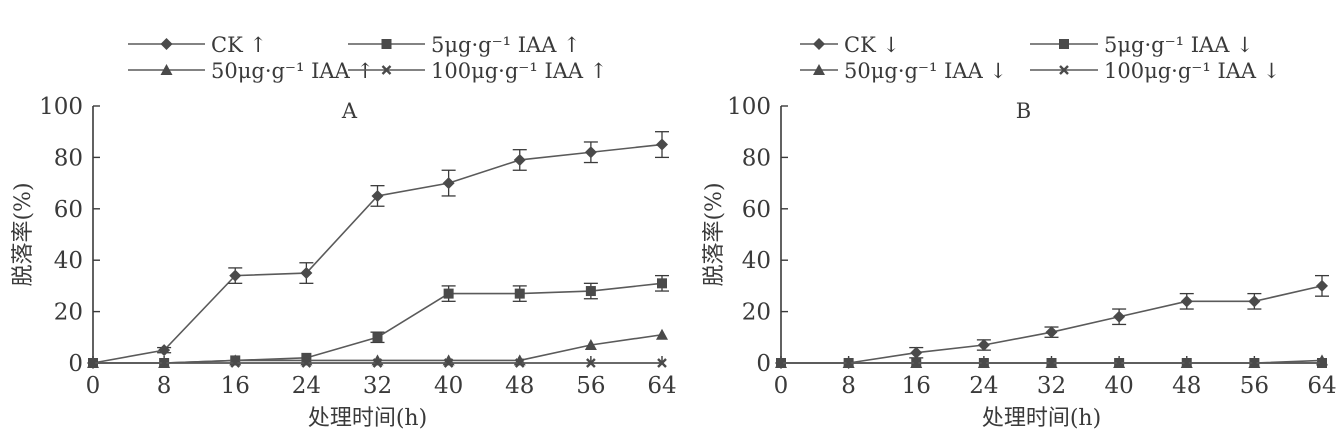 Image resolution: width=1344 pixels, height=433 pixels. What do you see at coordinates (367, 418) in the screenshot?
I see `x-axis-label: 处理时间(h)` at bounding box center [367, 418].